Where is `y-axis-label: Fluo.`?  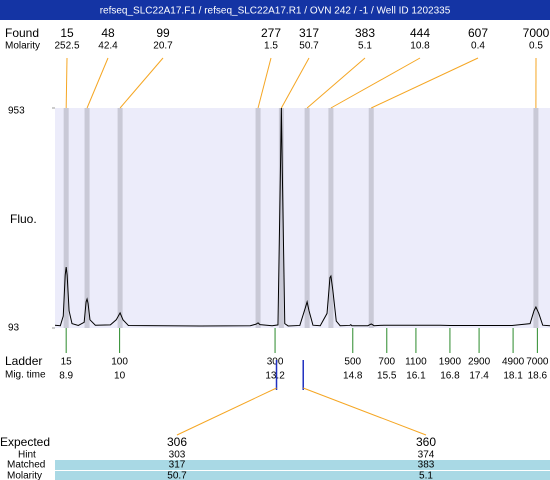
y-axis-label: Fluo. is located at coordinates (23, 219).